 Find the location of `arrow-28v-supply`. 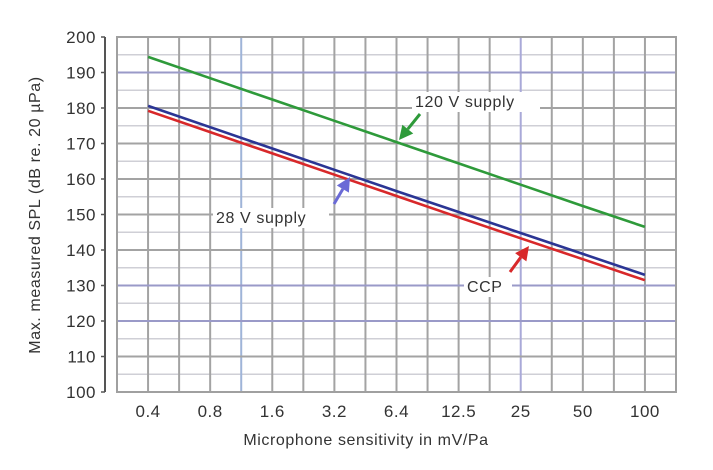

arrow-28v-supply is located at coordinates (341, 191).